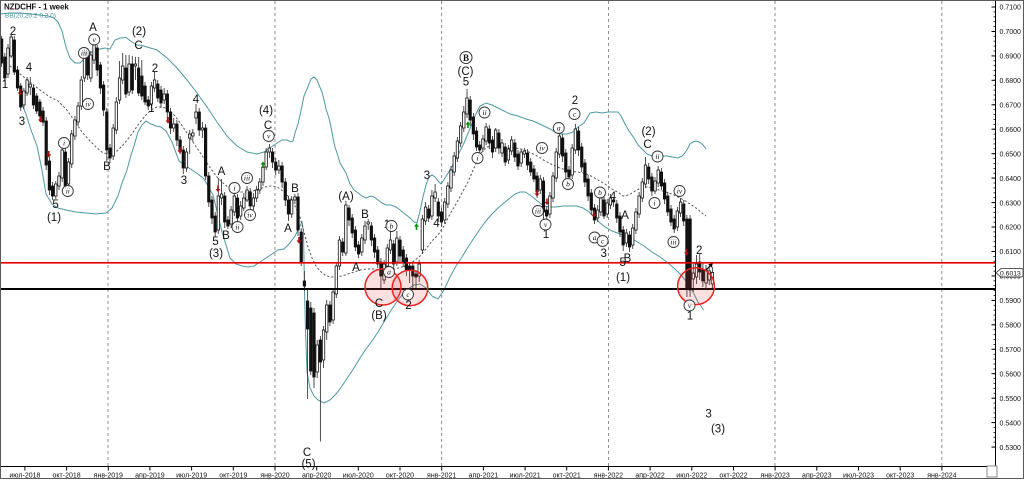 The height and width of the screenshot is (484, 1024). What do you see at coordinates (308, 465) in the screenshot?
I see `svg-text: (5)` at bounding box center [308, 465].